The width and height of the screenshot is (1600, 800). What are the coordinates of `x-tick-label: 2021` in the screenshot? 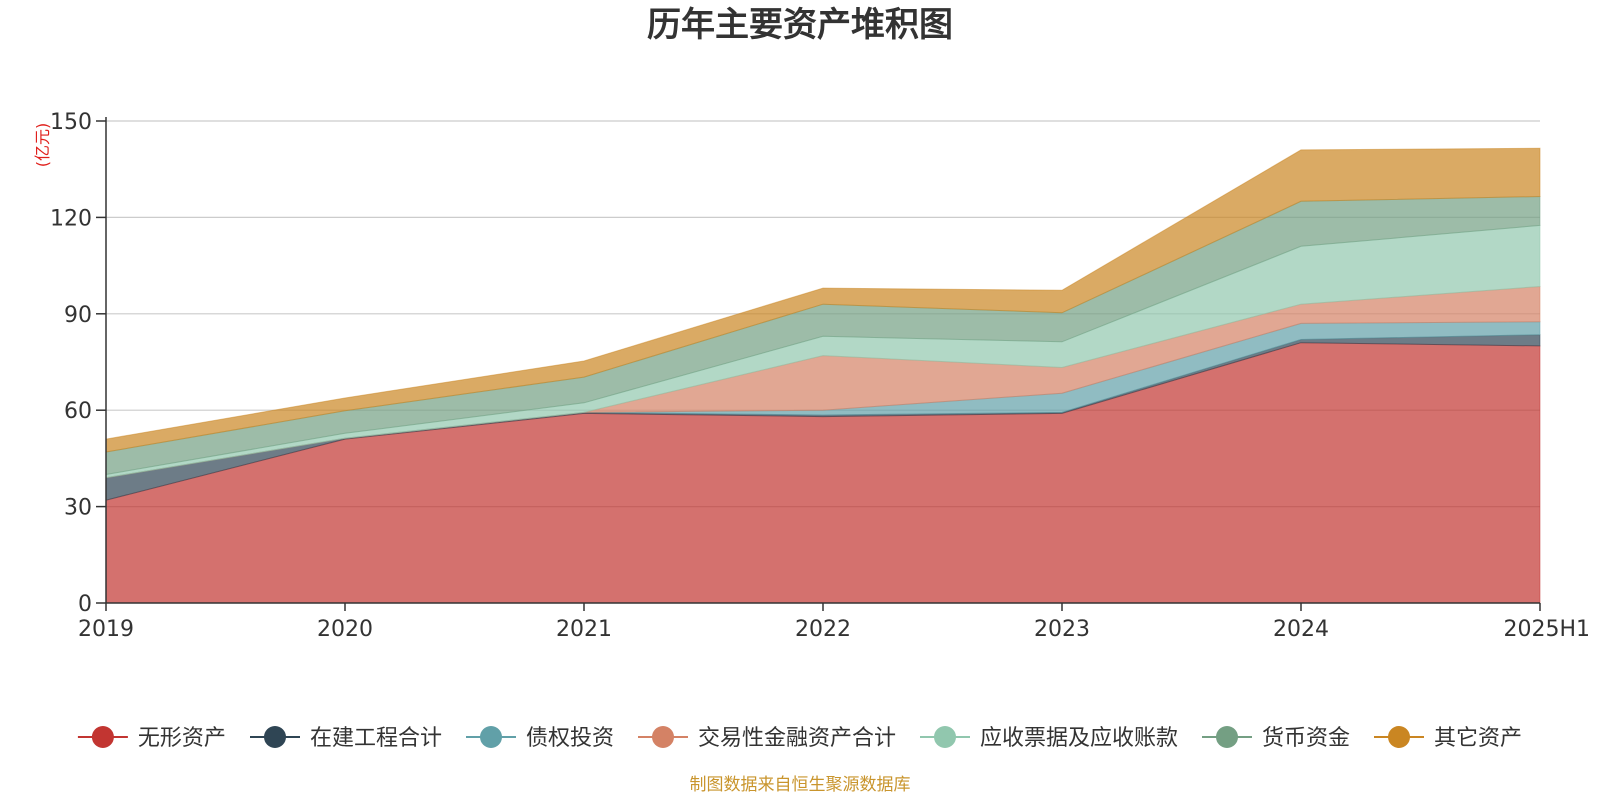 It's located at (584, 629).